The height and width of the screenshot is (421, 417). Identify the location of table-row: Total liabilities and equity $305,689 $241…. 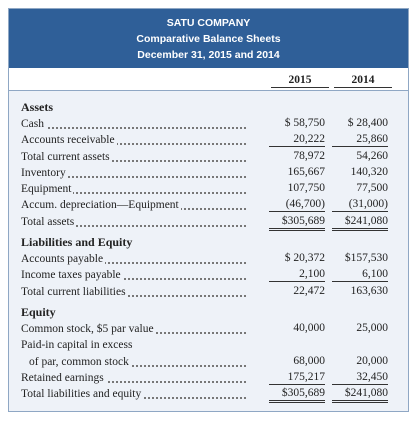
(209, 395).